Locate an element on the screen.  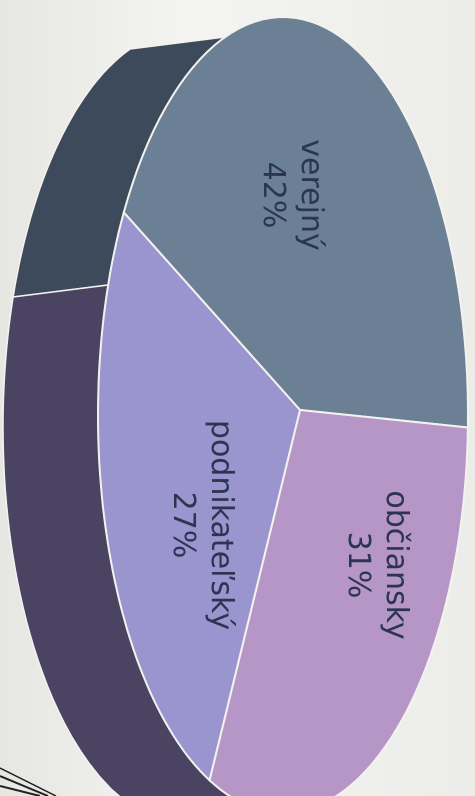
slice-category-label: podnikateľský is located at coordinates (221, 525).